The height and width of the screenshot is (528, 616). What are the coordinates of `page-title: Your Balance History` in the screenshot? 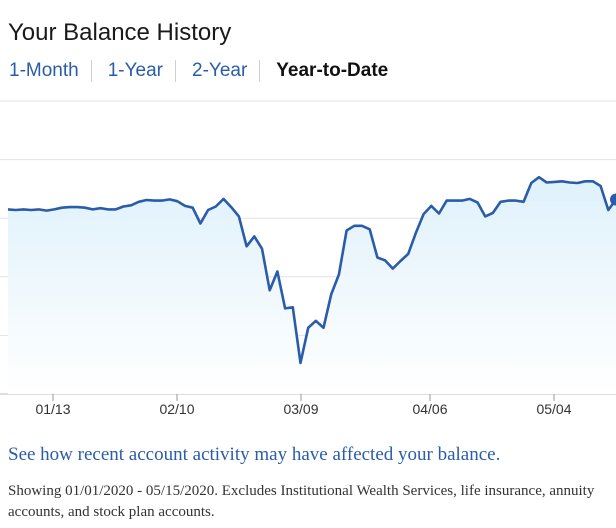 It's located at (120, 32).